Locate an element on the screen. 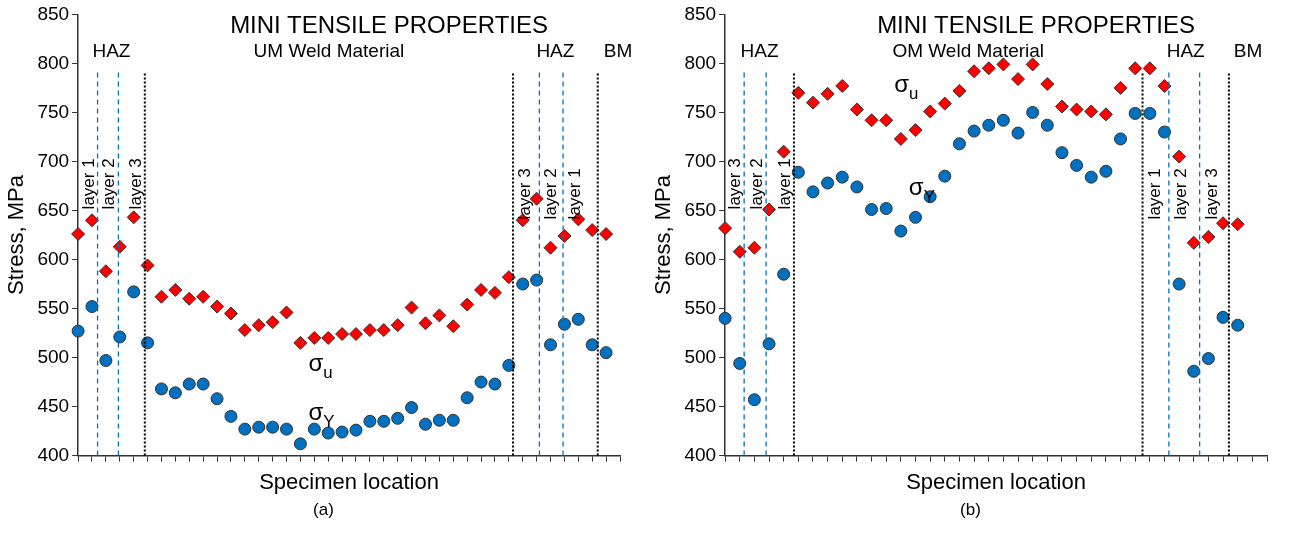 The image size is (1294, 541). y-tick-label: 800 is located at coordinates (700, 62).